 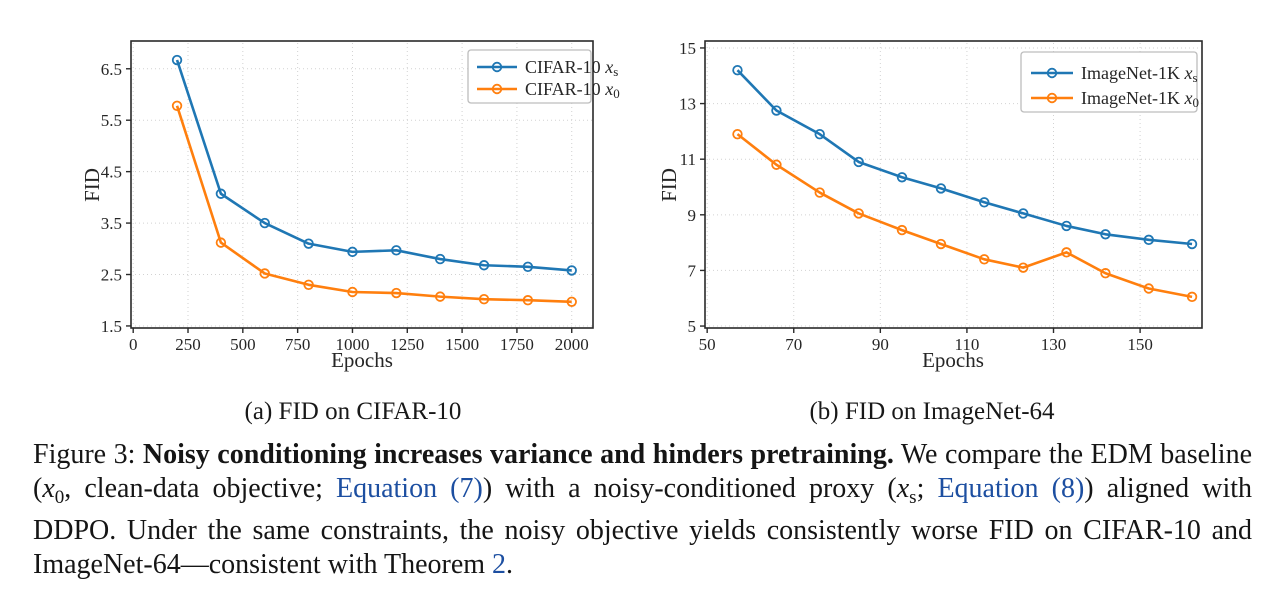 I want to click on y-tick-label: 15, so click(x=687, y=48).